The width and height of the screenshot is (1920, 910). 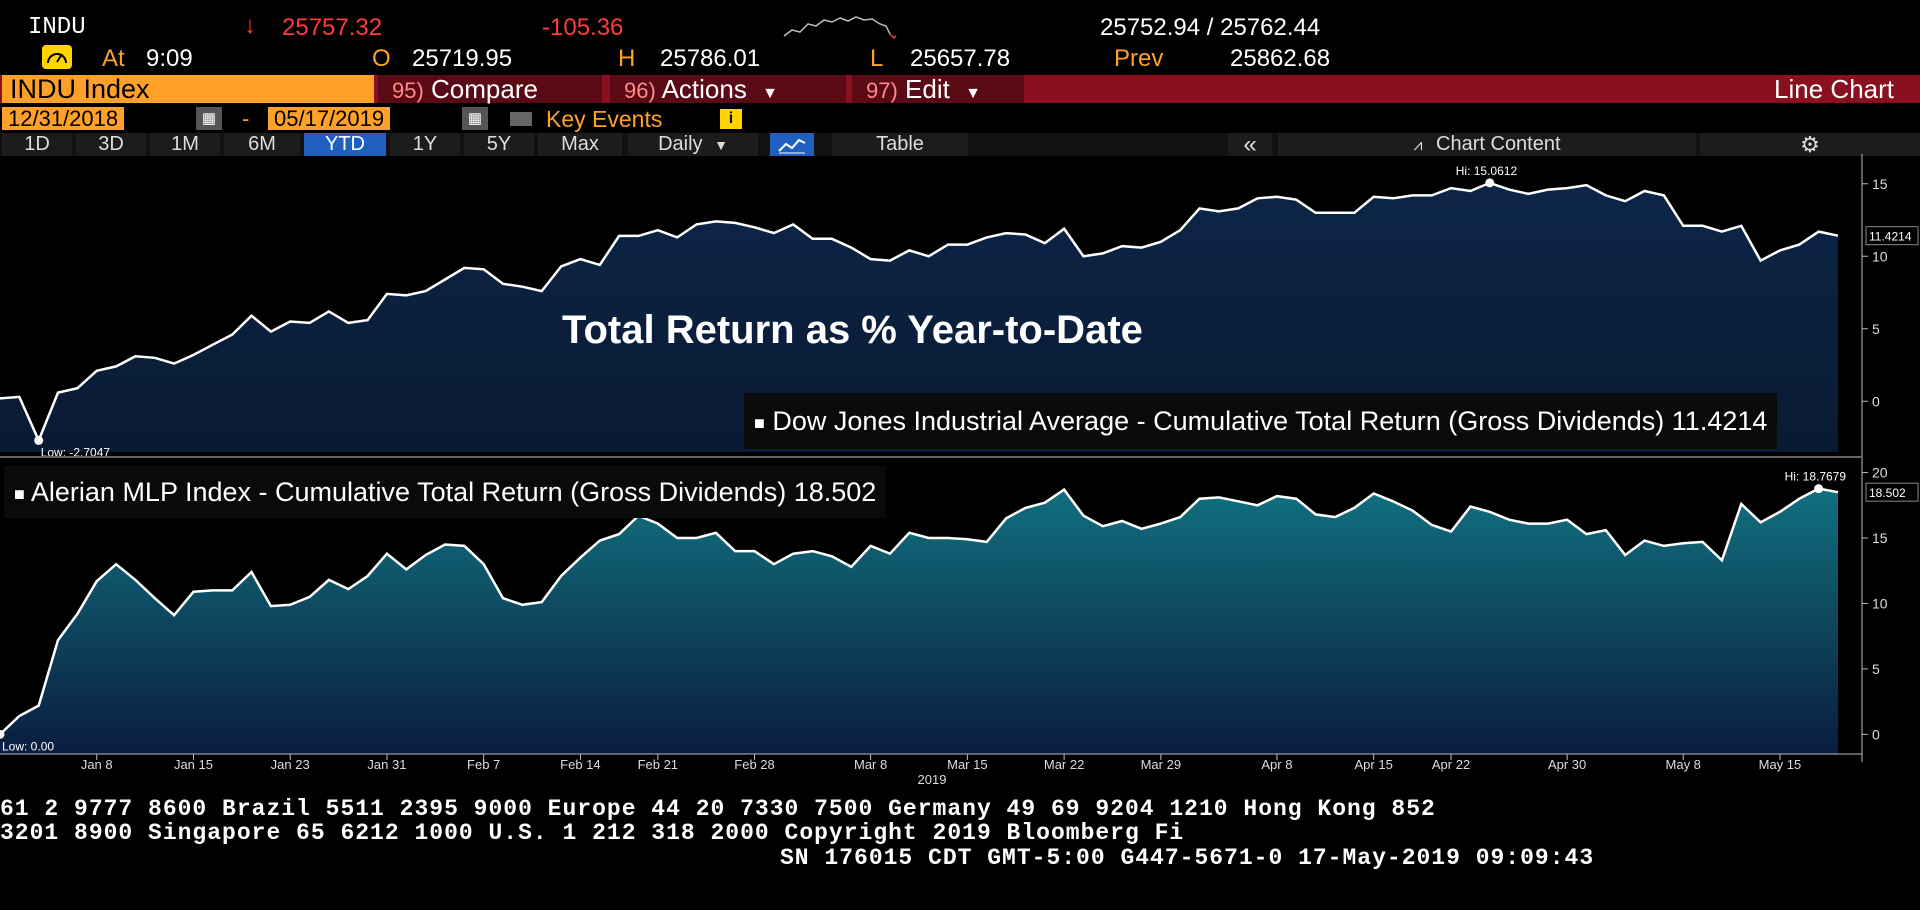 What do you see at coordinates (521, 119) in the screenshot?
I see `key-events-checkbox` at bounding box center [521, 119].